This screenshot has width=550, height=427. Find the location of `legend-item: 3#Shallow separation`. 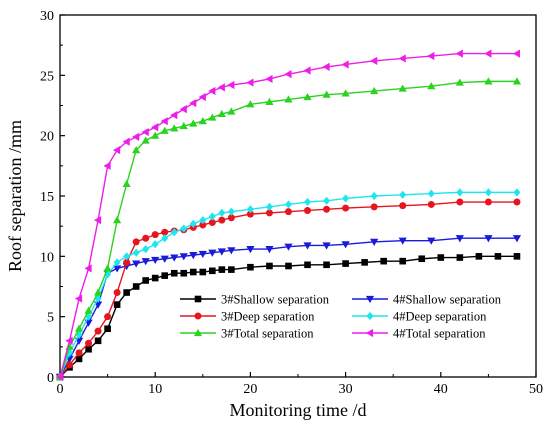

legend-item: 3#Shallow separation is located at coordinates (255, 300).